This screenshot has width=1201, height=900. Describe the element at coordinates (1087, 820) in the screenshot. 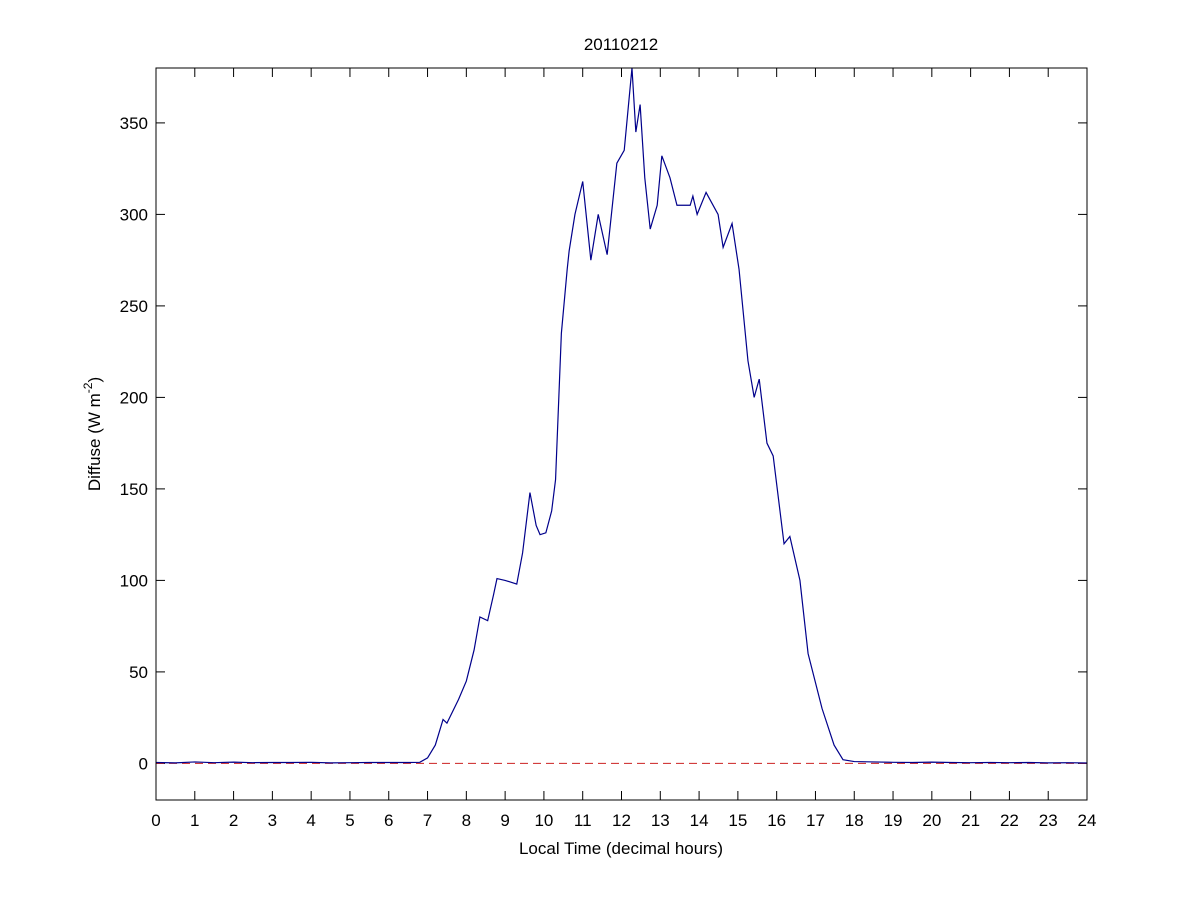

I see `x-tick-label: 24` at that location.